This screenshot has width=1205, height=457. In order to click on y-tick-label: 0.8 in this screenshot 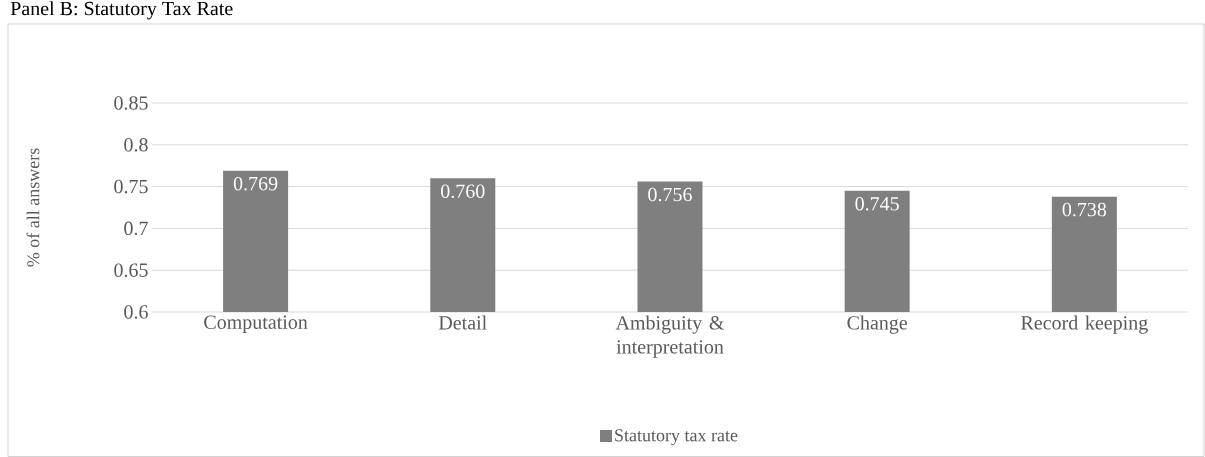, I will do `click(136, 145)`.